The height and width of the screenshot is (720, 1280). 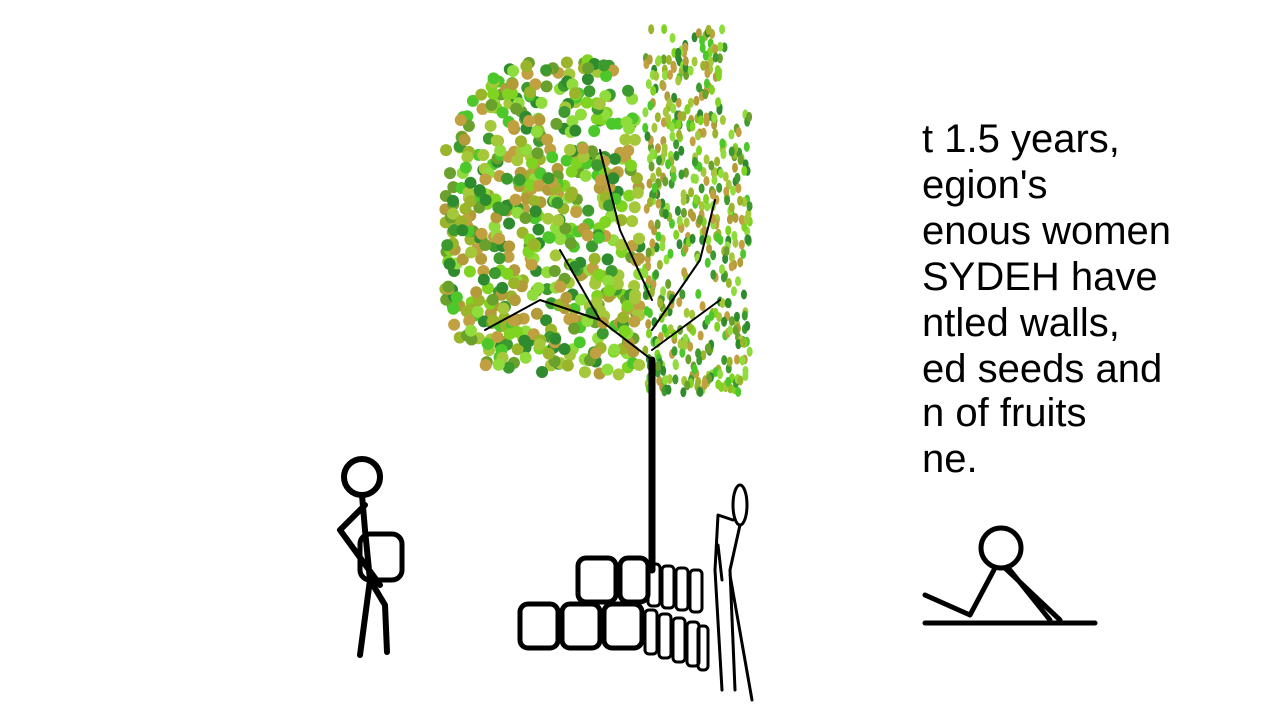 I want to click on caption-line: n of fruits, so click(x=1004, y=413).